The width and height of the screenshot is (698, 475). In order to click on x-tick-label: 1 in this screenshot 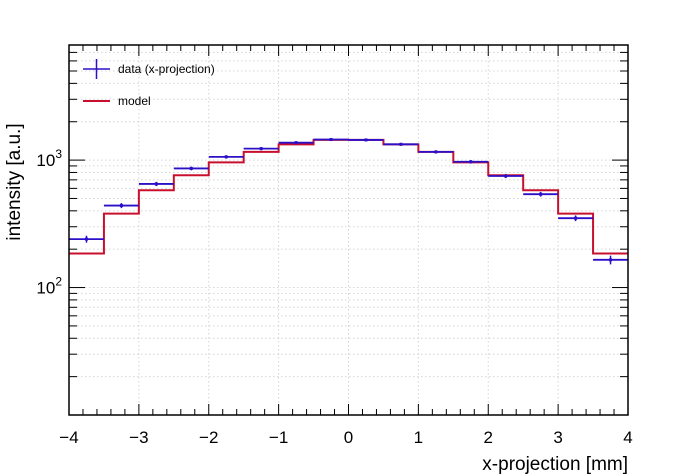, I will do `click(418, 437)`.